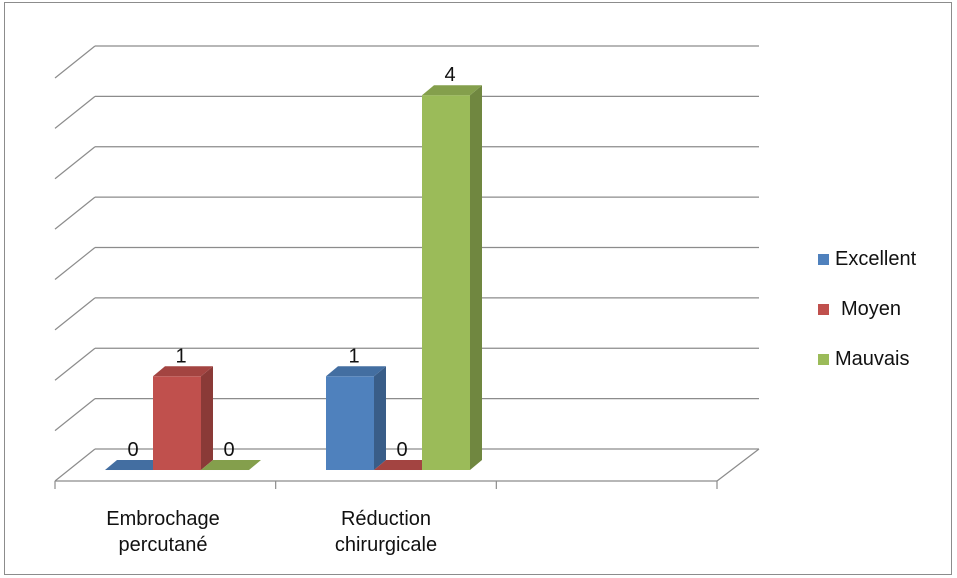  I want to click on legend: Excellent Moyen Mauvais, so click(883, 309).